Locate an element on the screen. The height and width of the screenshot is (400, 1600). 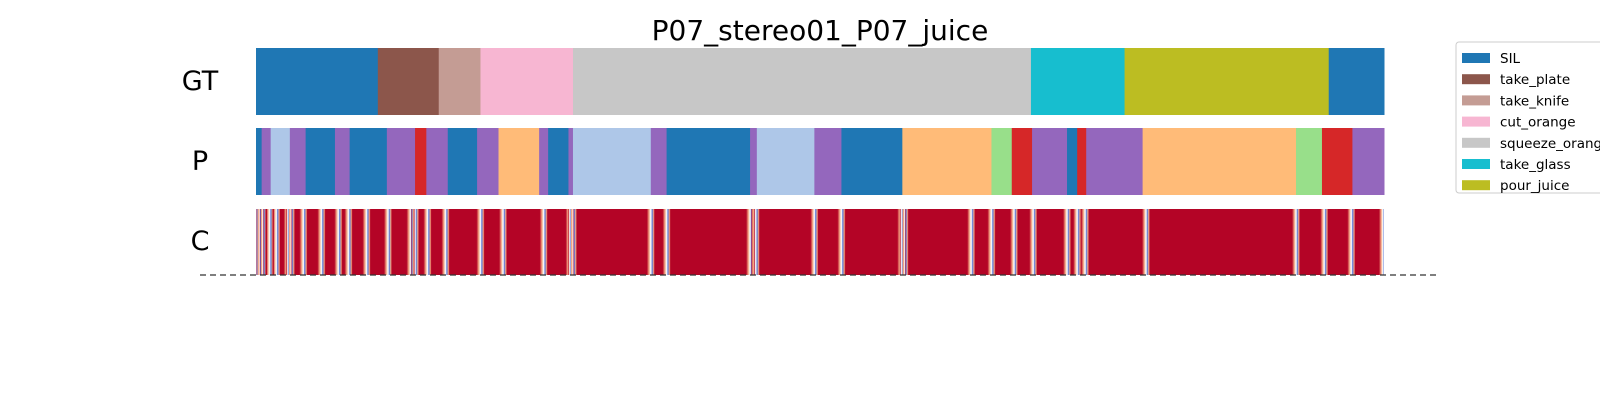
gt-row is located at coordinates (820, 81).